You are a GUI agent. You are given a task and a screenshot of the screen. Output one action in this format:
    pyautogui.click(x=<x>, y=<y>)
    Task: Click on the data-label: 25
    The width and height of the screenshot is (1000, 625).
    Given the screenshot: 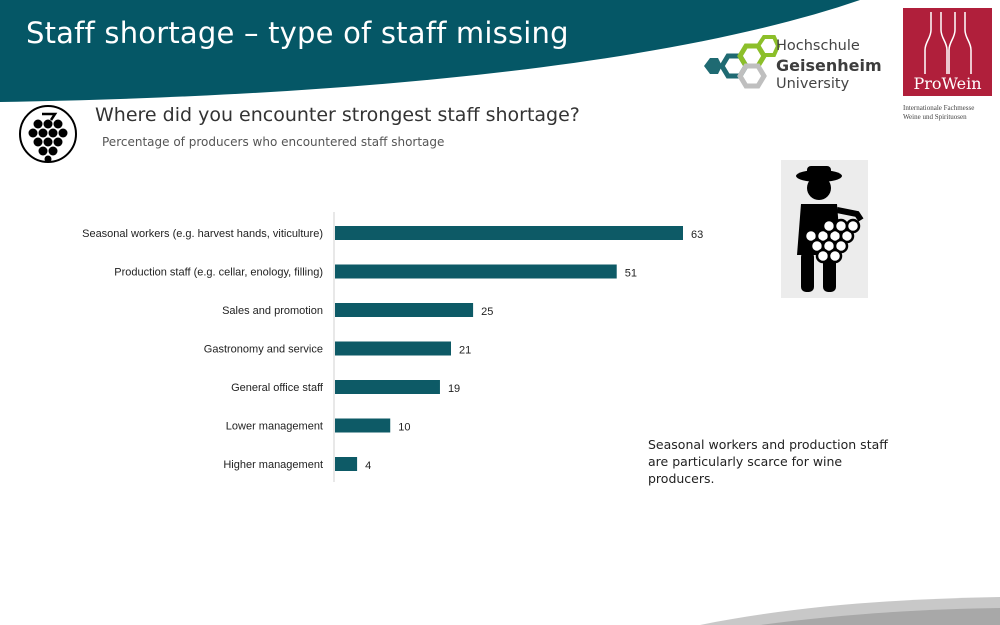 What is the action you would take?
    pyautogui.click(x=487, y=312)
    